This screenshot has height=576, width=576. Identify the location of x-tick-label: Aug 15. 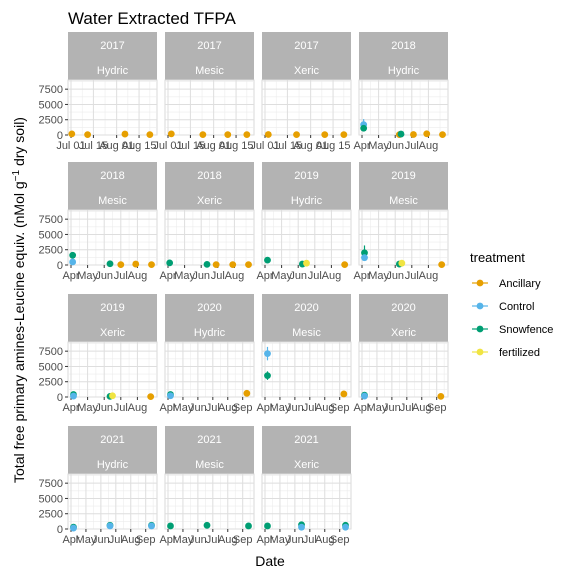
(333, 146).